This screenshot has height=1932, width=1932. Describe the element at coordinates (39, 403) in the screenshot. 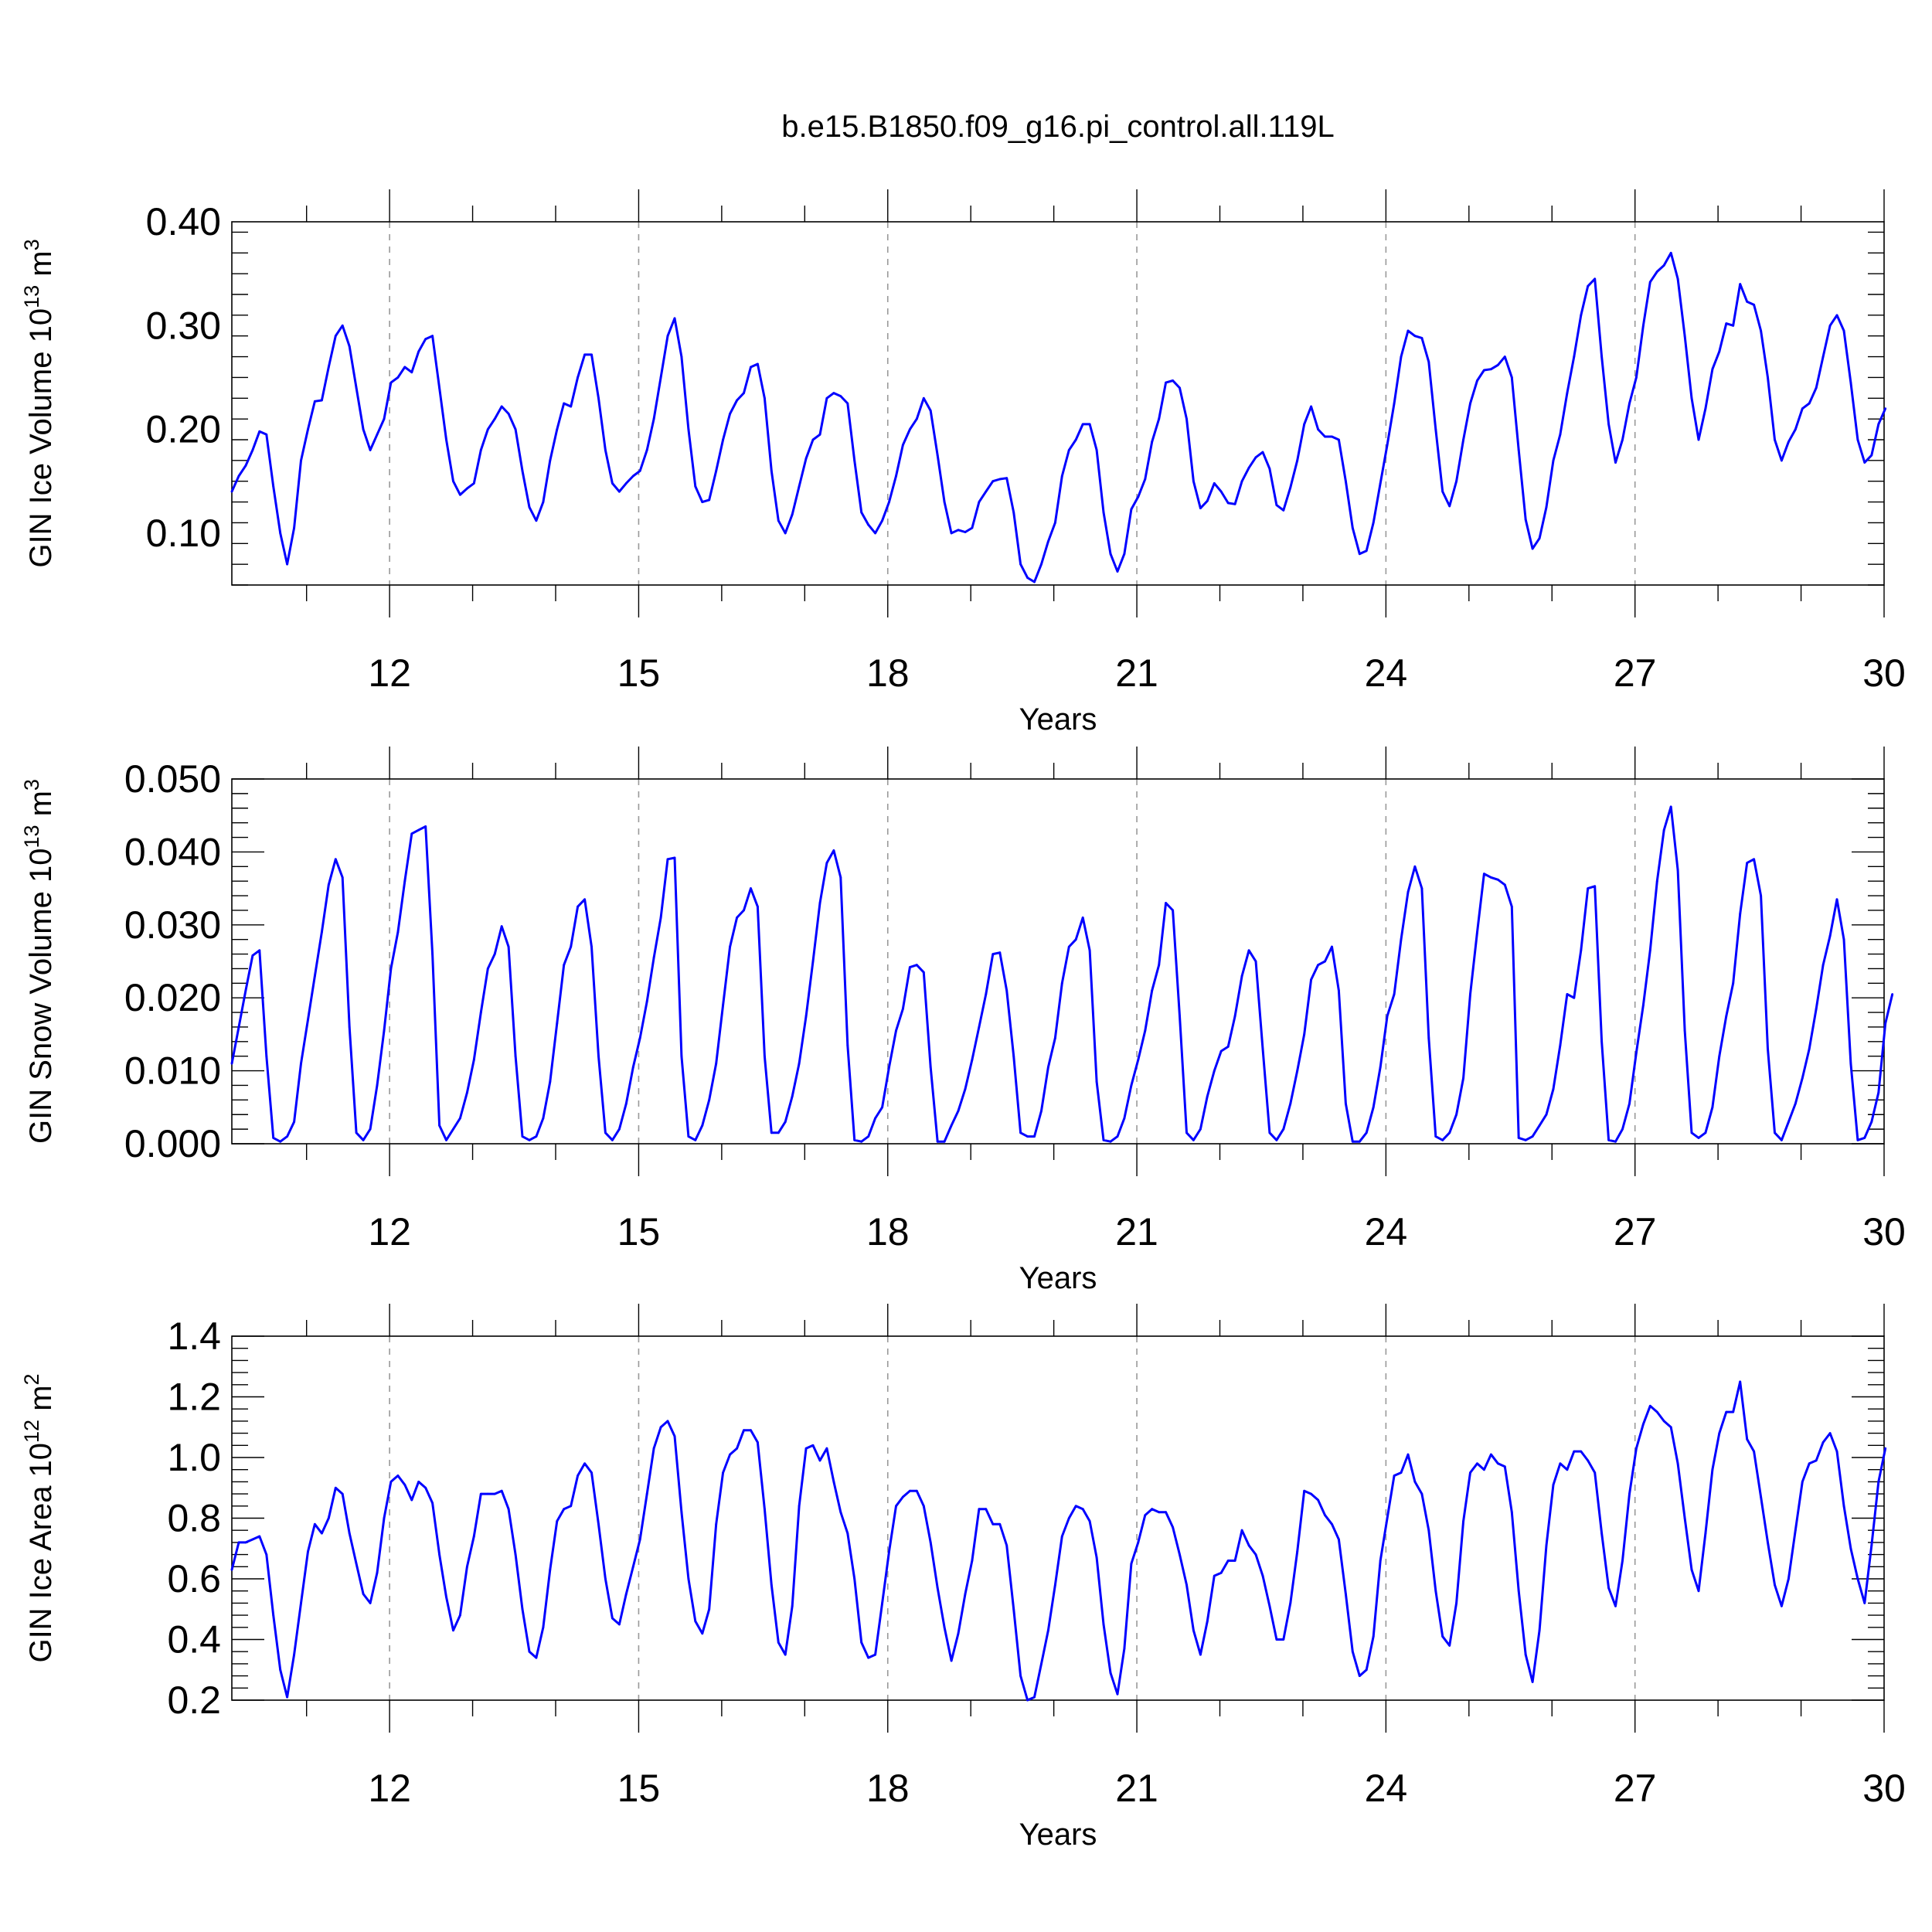

I see `y-axis-label: GIN Ice Volume 1013 m3` at that location.